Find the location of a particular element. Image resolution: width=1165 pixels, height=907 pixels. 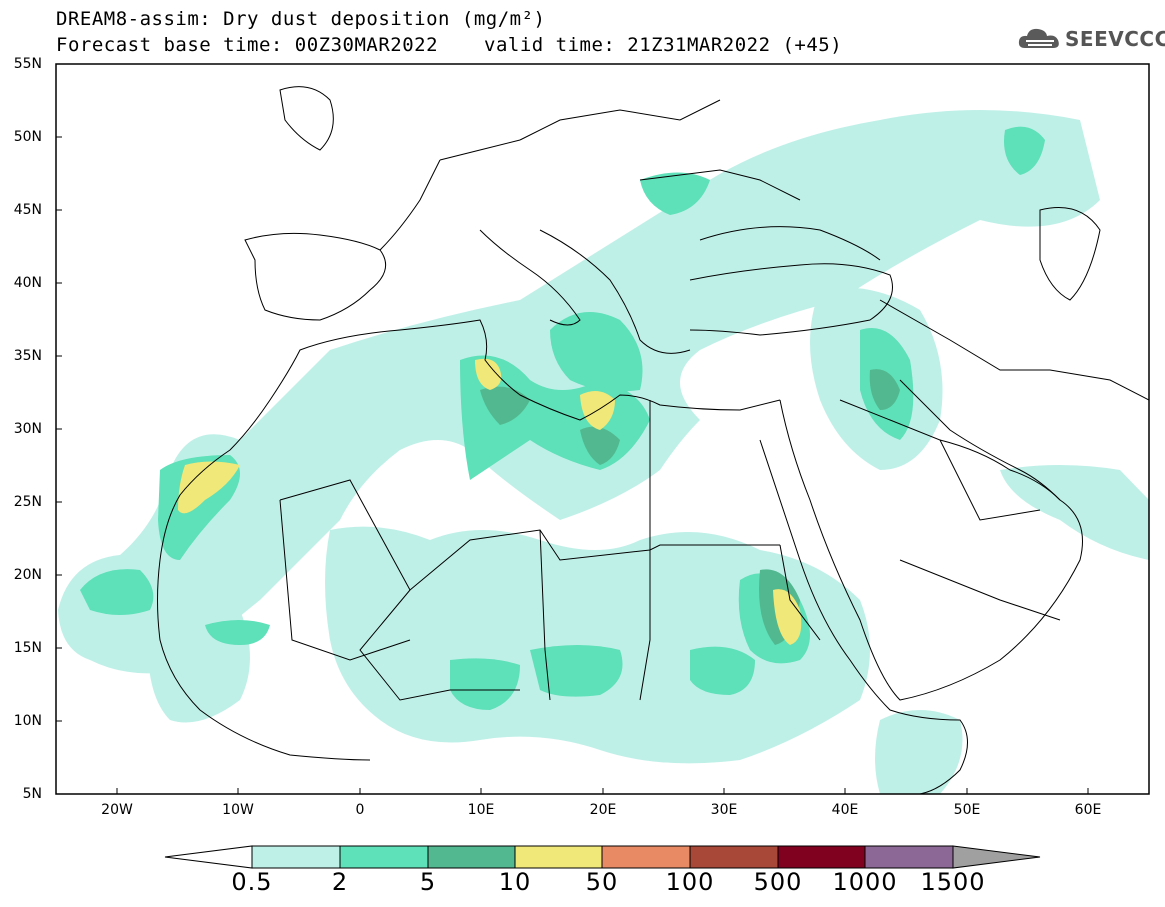

valid-time: valid time: 21Z31MAR2022 (+45) is located at coordinates (663, 45).